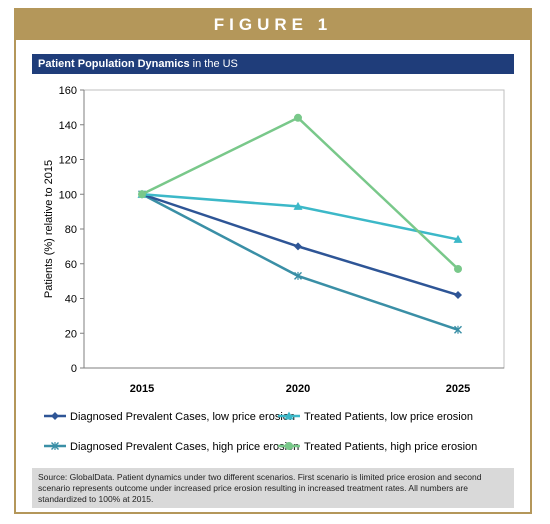  What do you see at coordinates (114, 64) in the screenshot?
I see `chart-title-bold: Patient Population Dynamics` at bounding box center [114, 64].